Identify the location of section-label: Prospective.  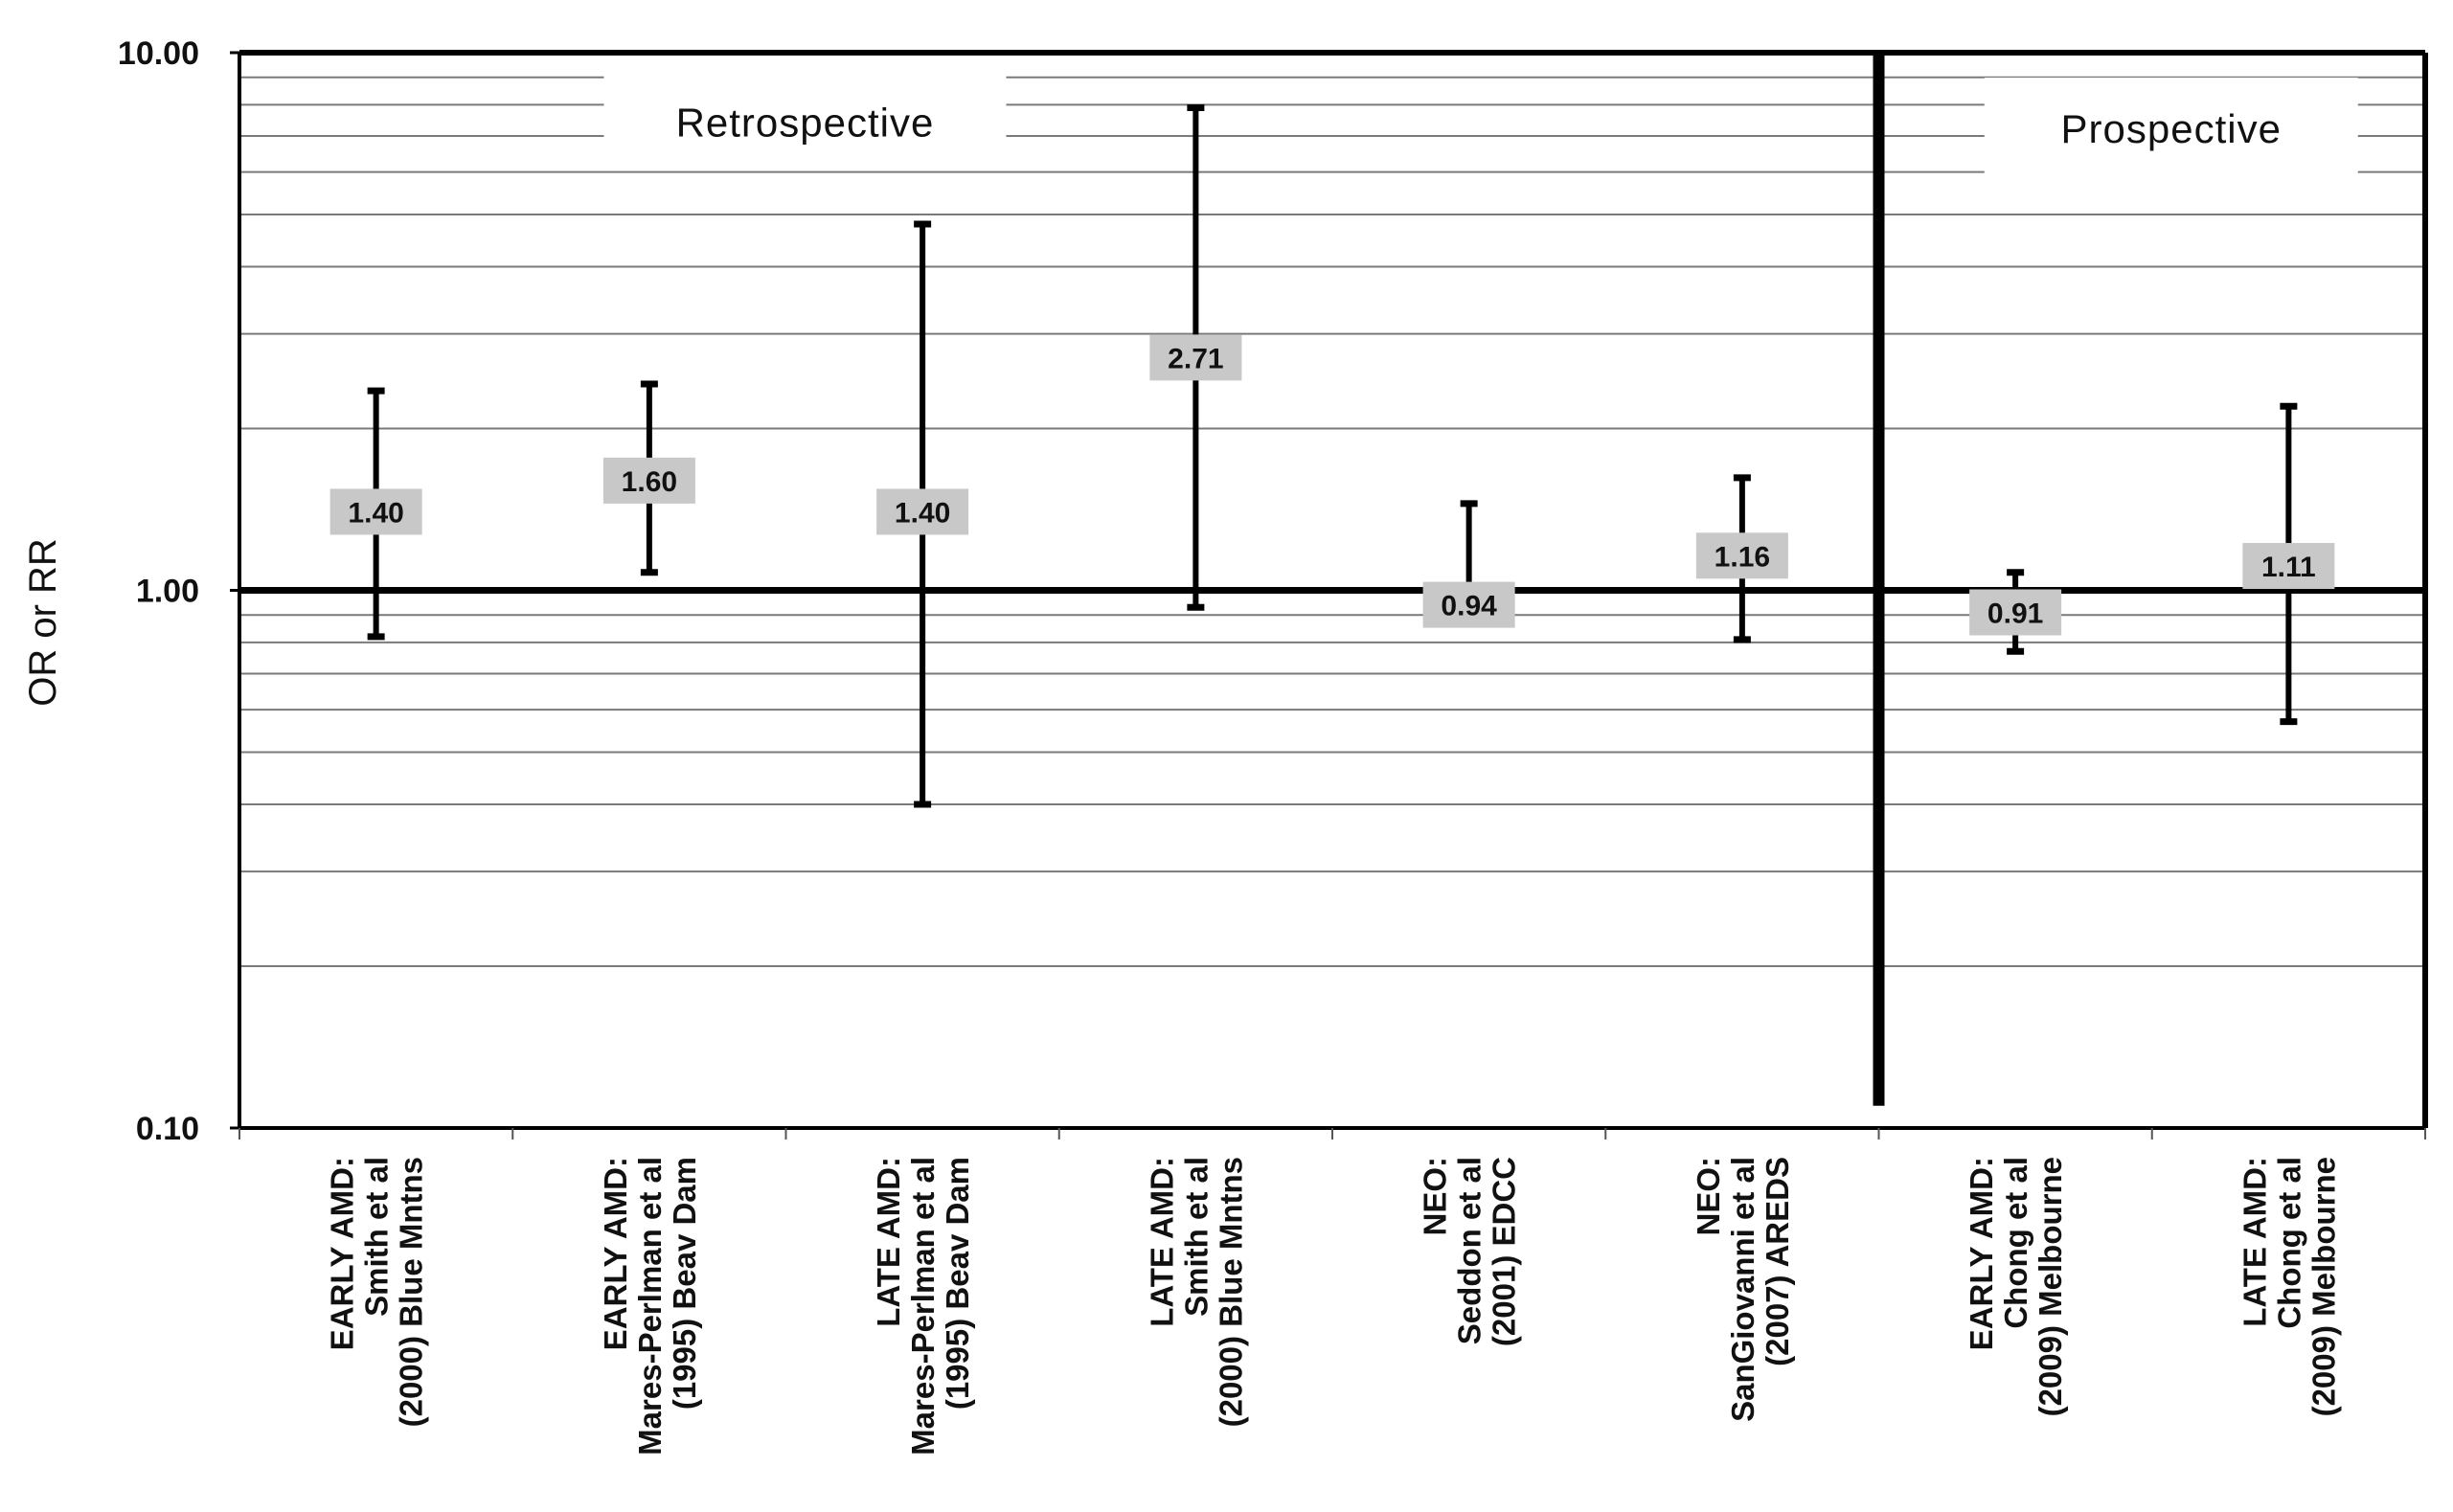
(2171, 128).